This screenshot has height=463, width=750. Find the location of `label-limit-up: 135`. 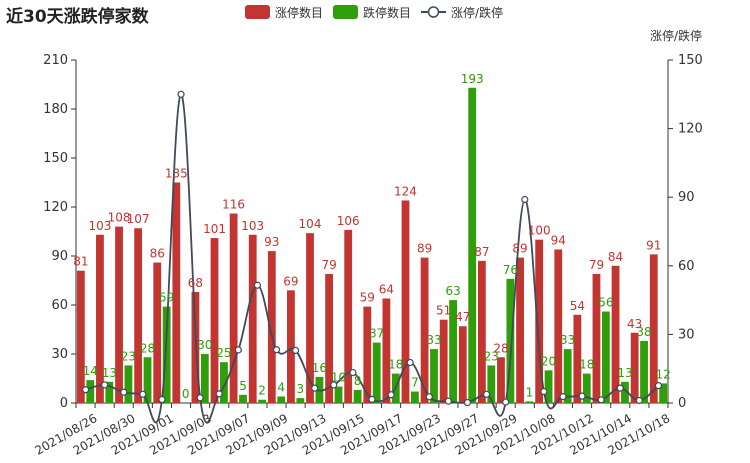

label-limit-up: 135 is located at coordinates (176, 174).